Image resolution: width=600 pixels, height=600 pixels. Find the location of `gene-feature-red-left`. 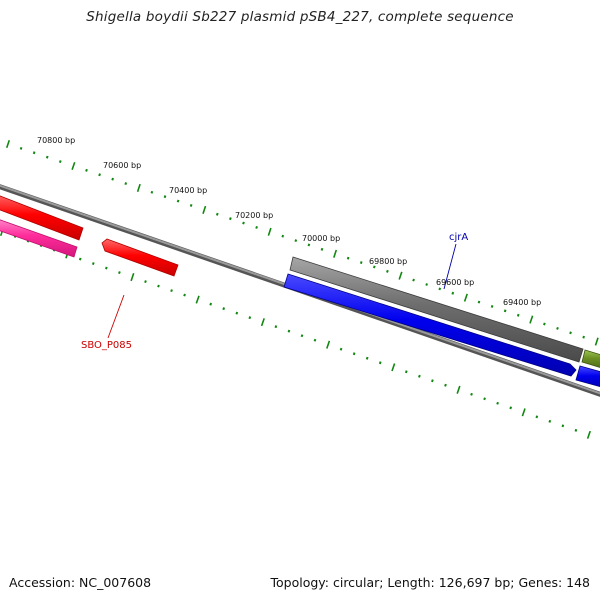

gene-feature-red-left is located at coordinates (42, 217).